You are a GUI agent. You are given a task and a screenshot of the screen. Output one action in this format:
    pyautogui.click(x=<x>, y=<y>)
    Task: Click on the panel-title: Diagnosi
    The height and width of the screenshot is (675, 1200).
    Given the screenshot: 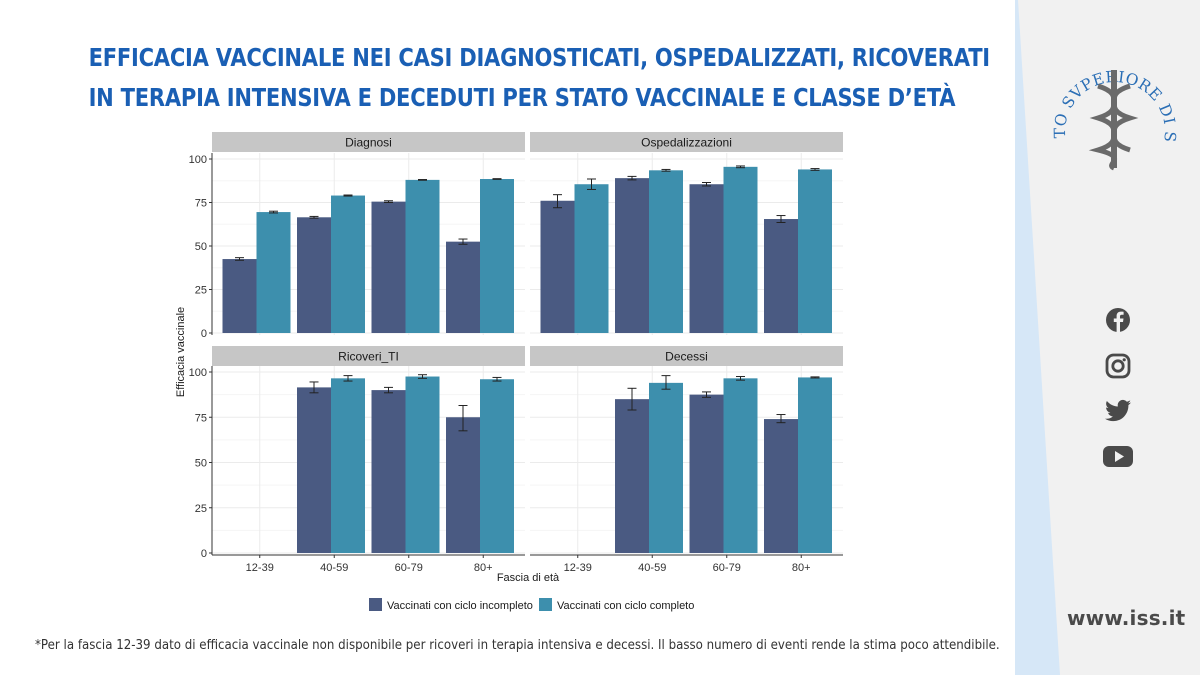 What is the action you would take?
    pyautogui.click(x=368, y=143)
    